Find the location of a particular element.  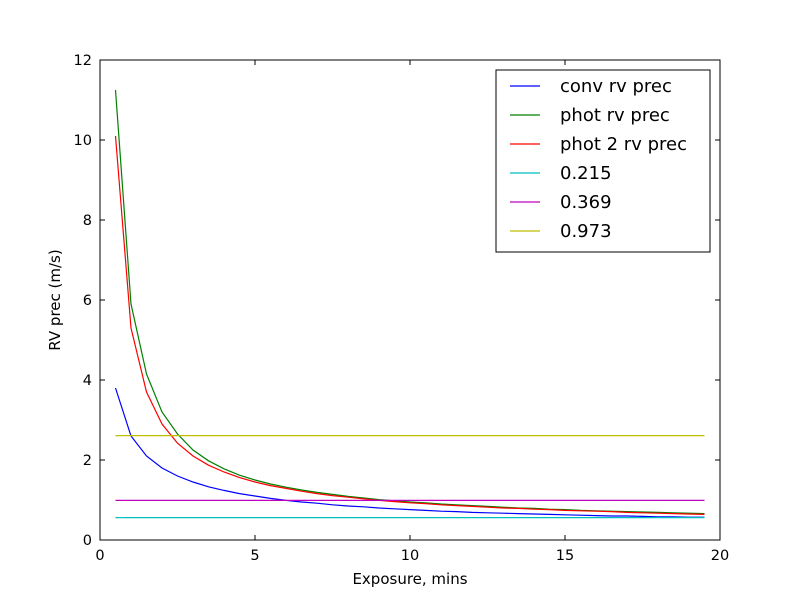

x-tick-label: 0 is located at coordinates (99, 556).